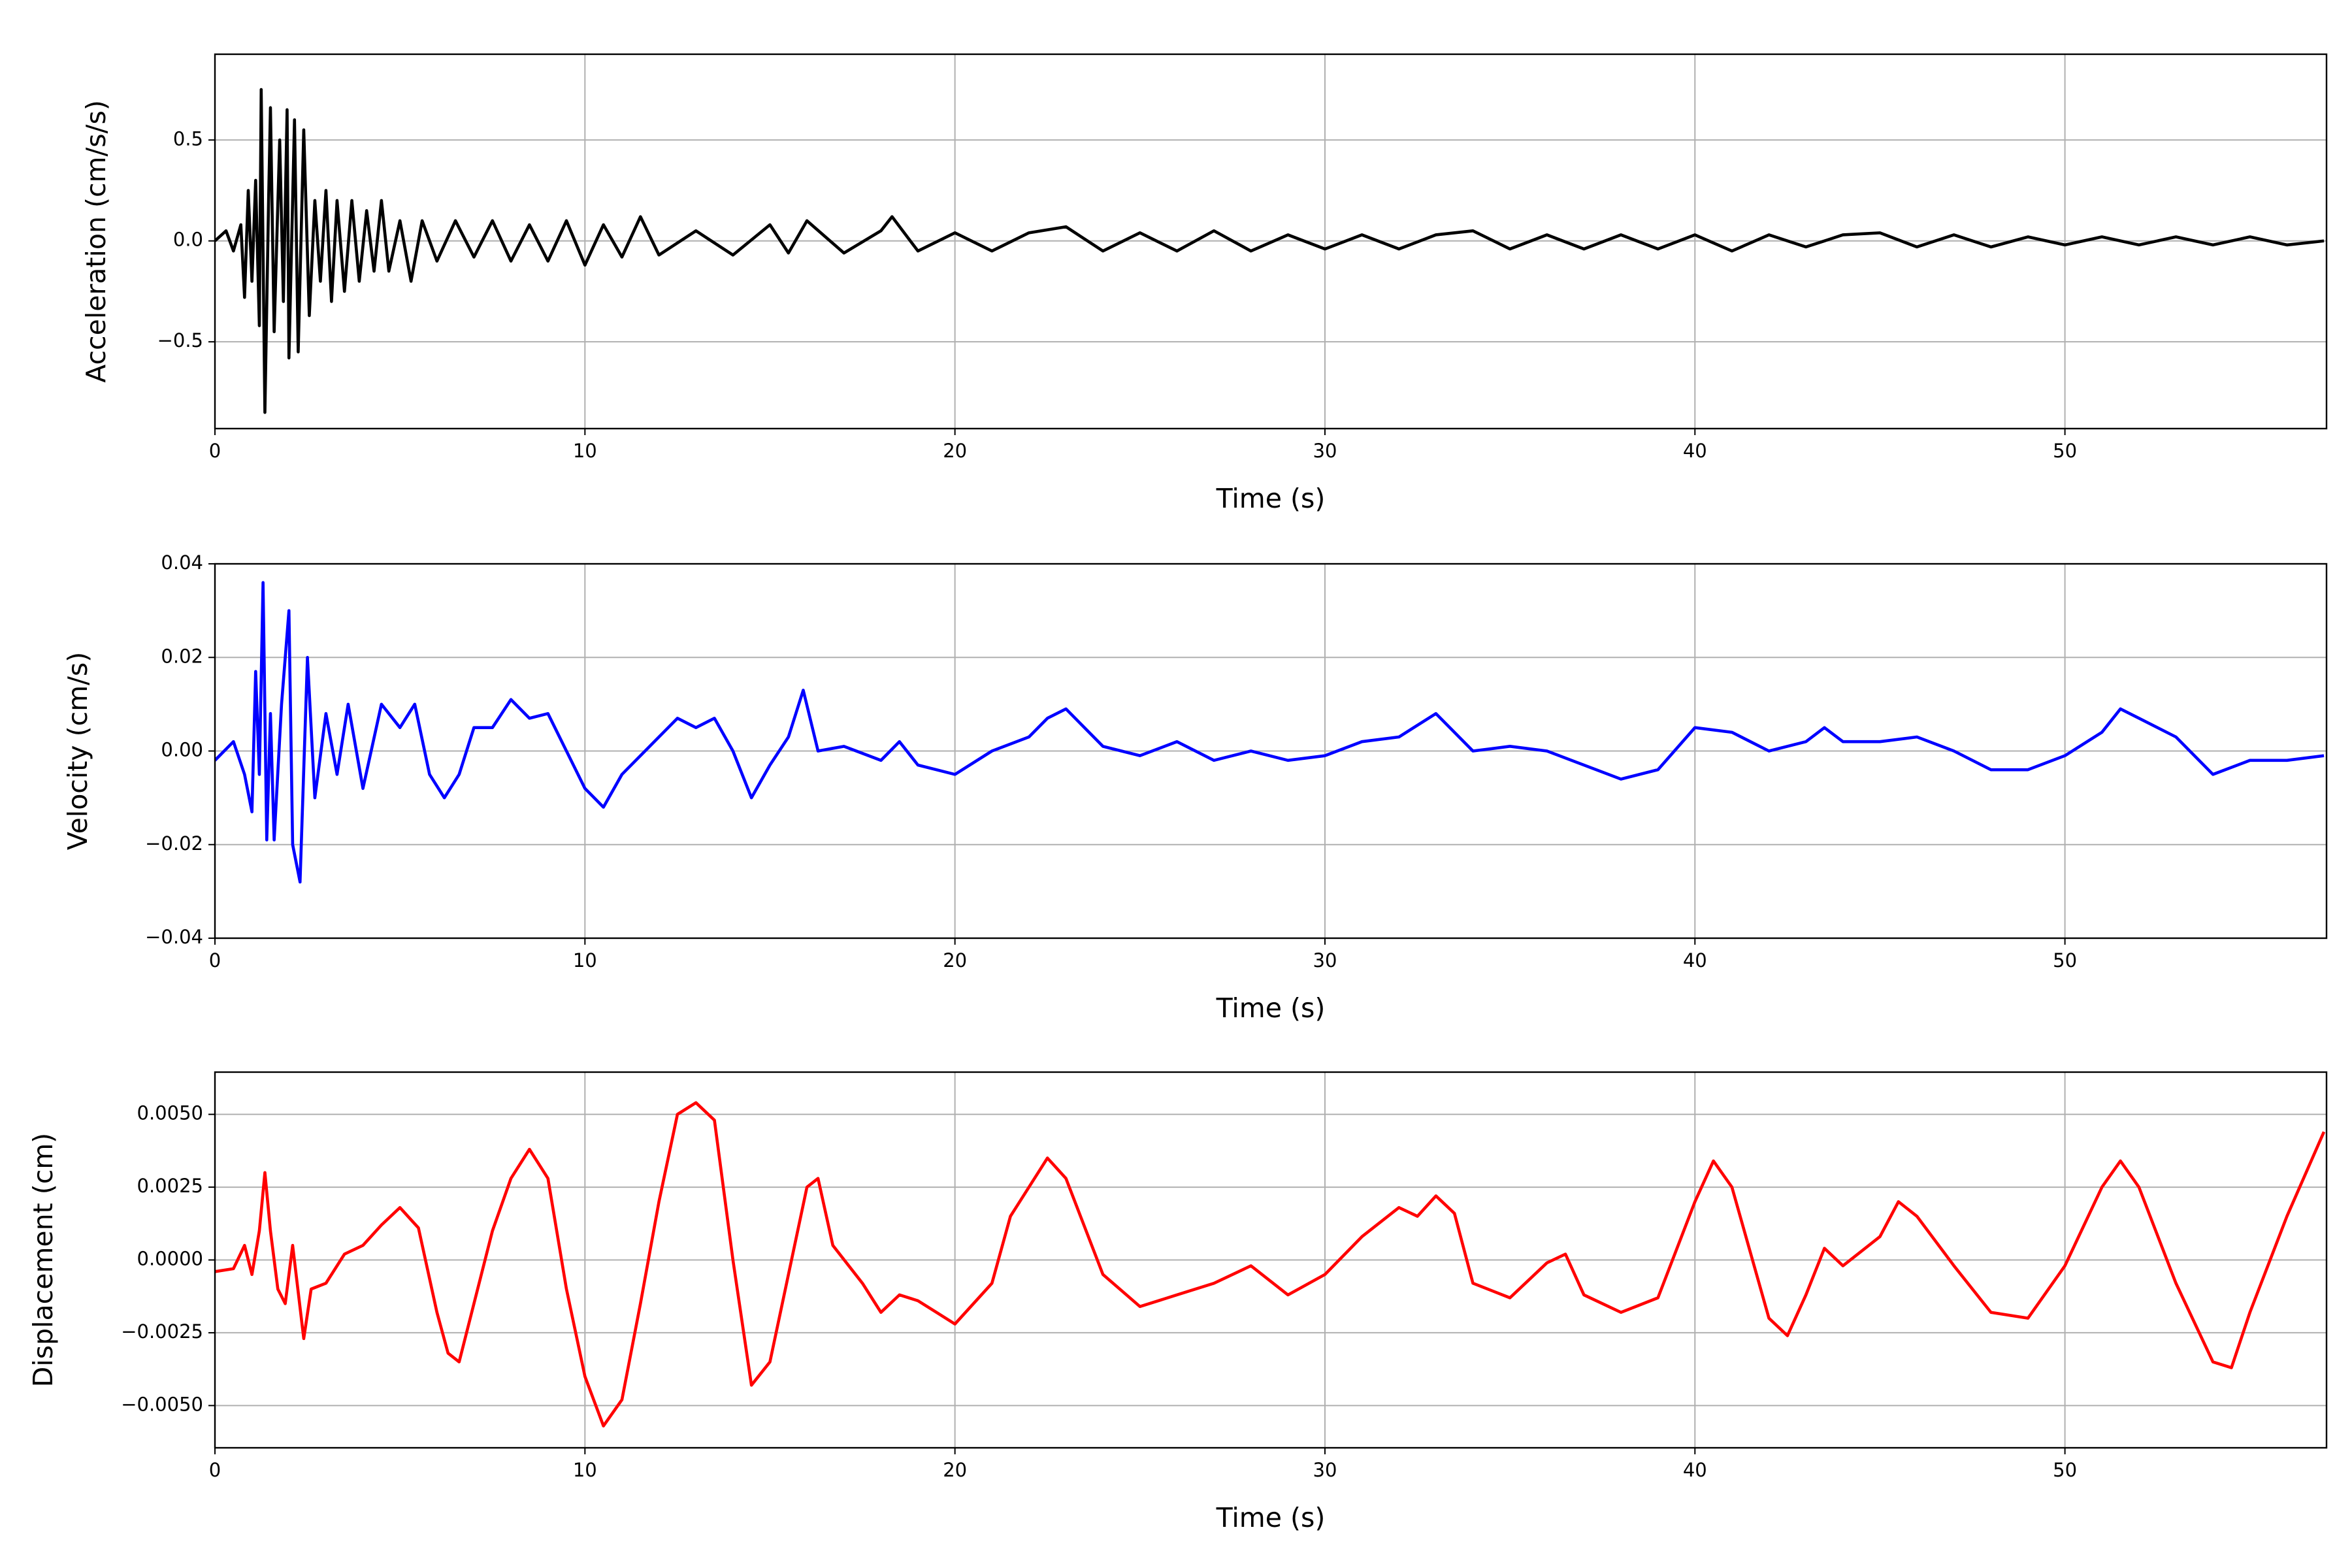 The width and height of the screenshot is (2352, 1568). I want to click on y-tick-label: 0.00, so click(182, 750).